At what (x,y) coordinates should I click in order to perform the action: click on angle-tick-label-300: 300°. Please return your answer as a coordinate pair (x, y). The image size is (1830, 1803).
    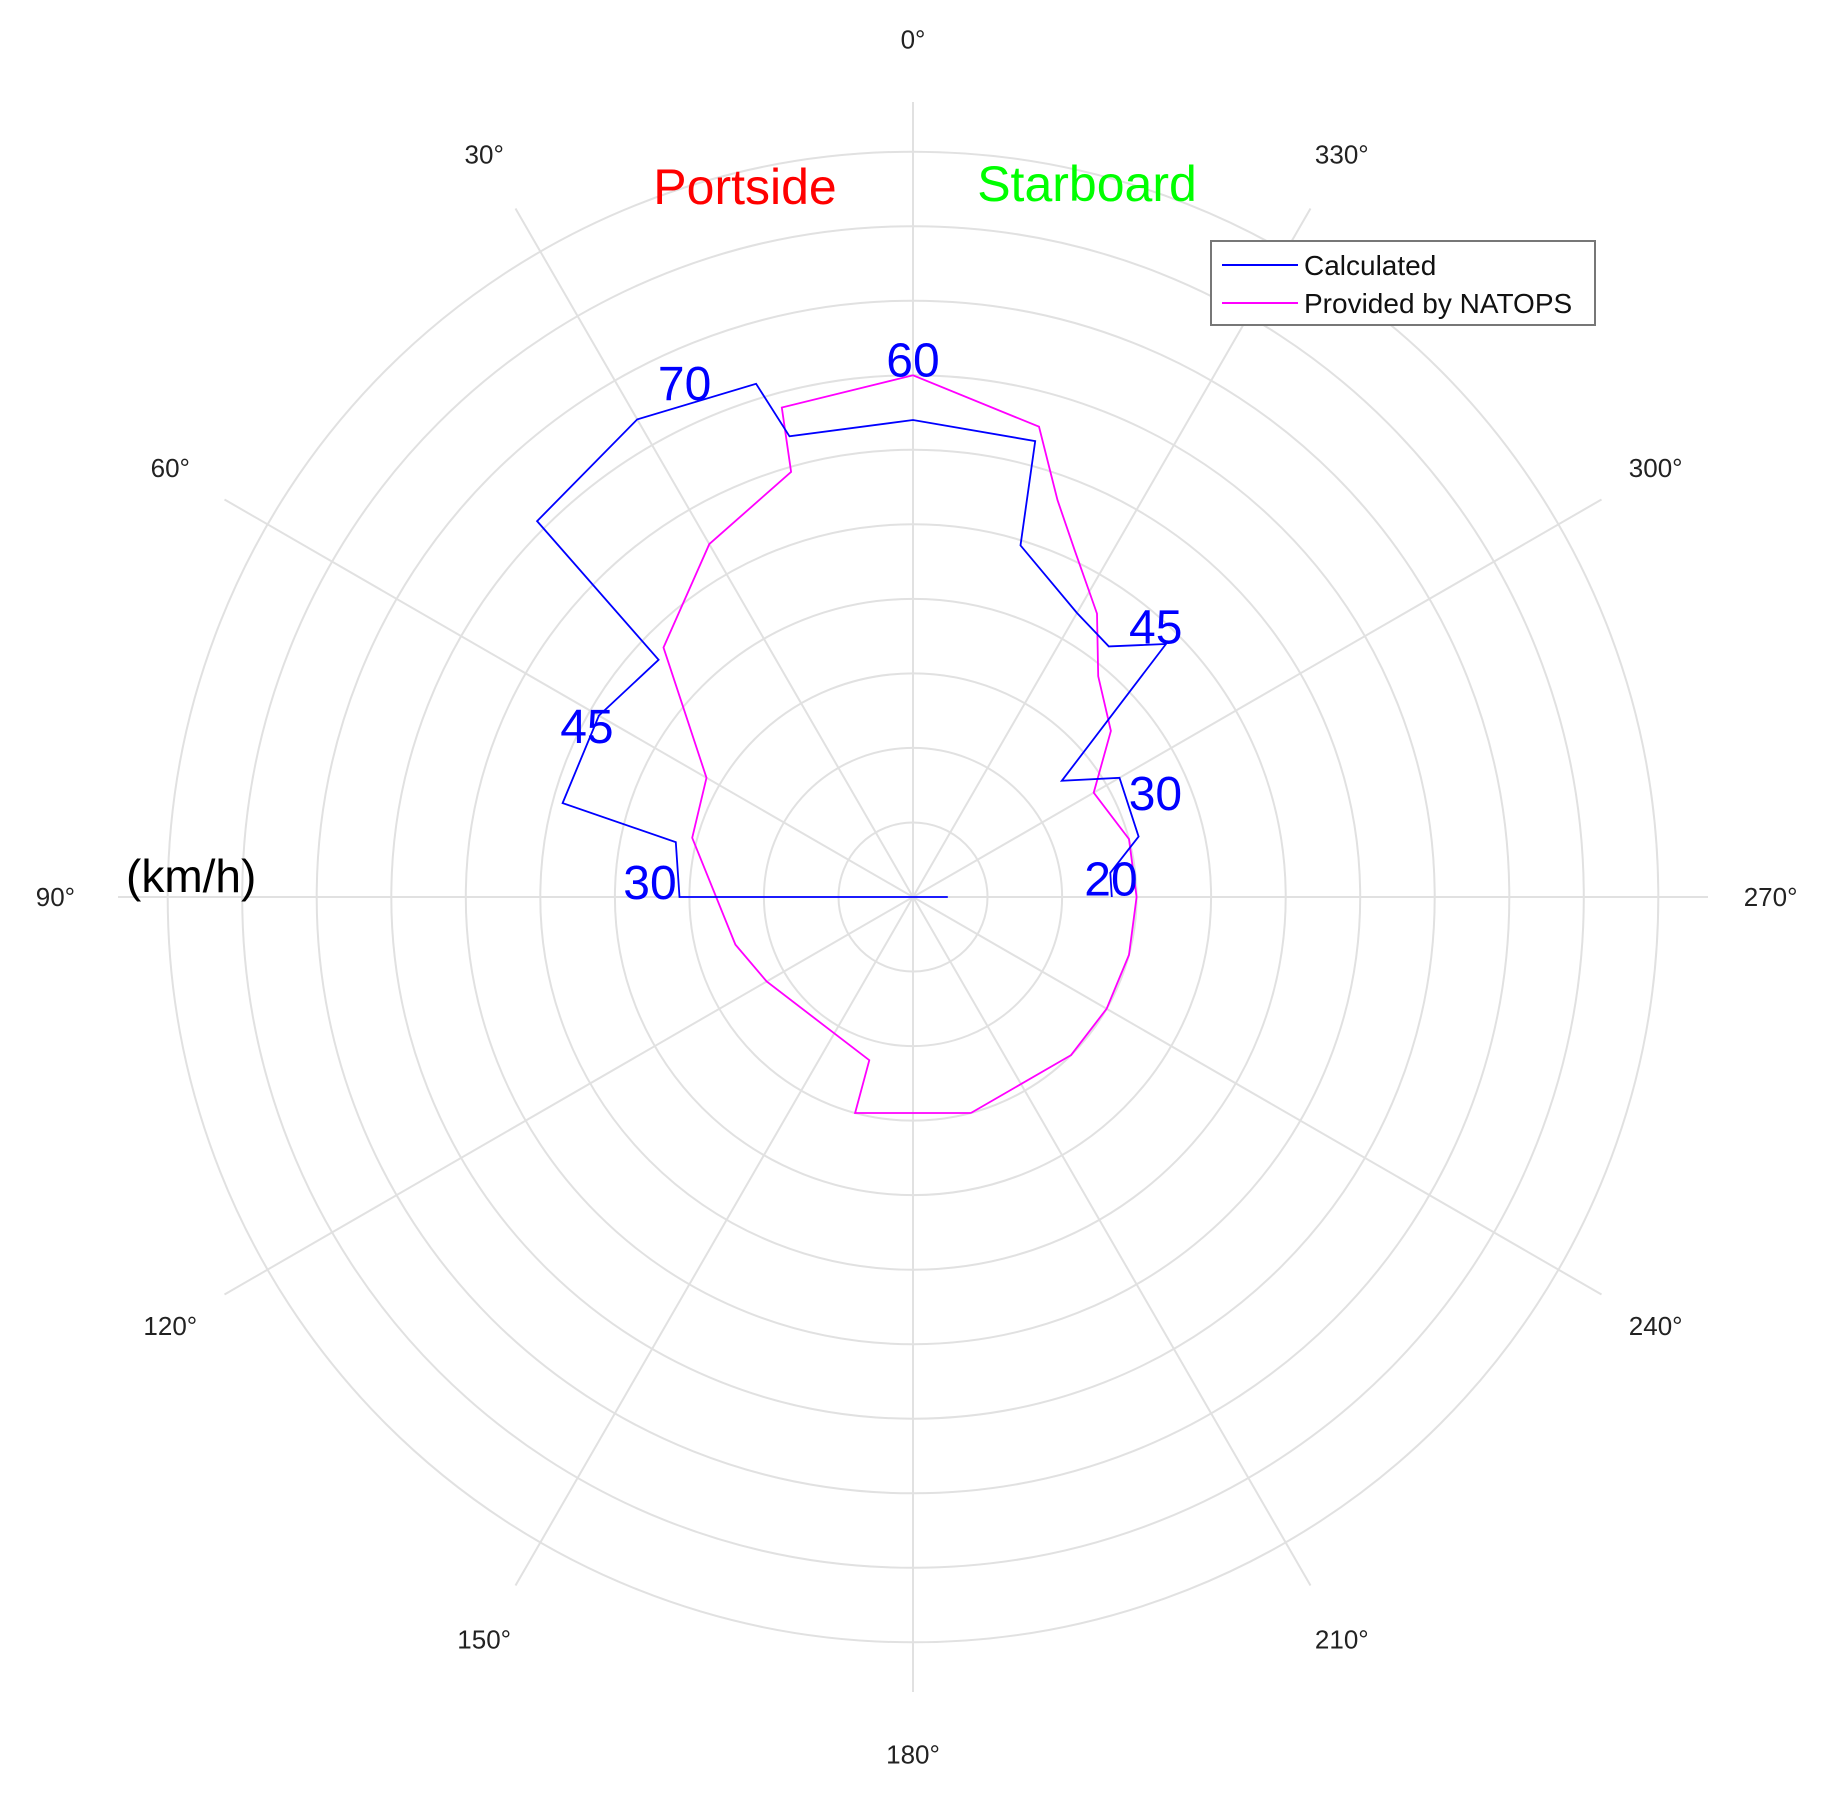
    Looking at the image, I should click on (1656, 468).